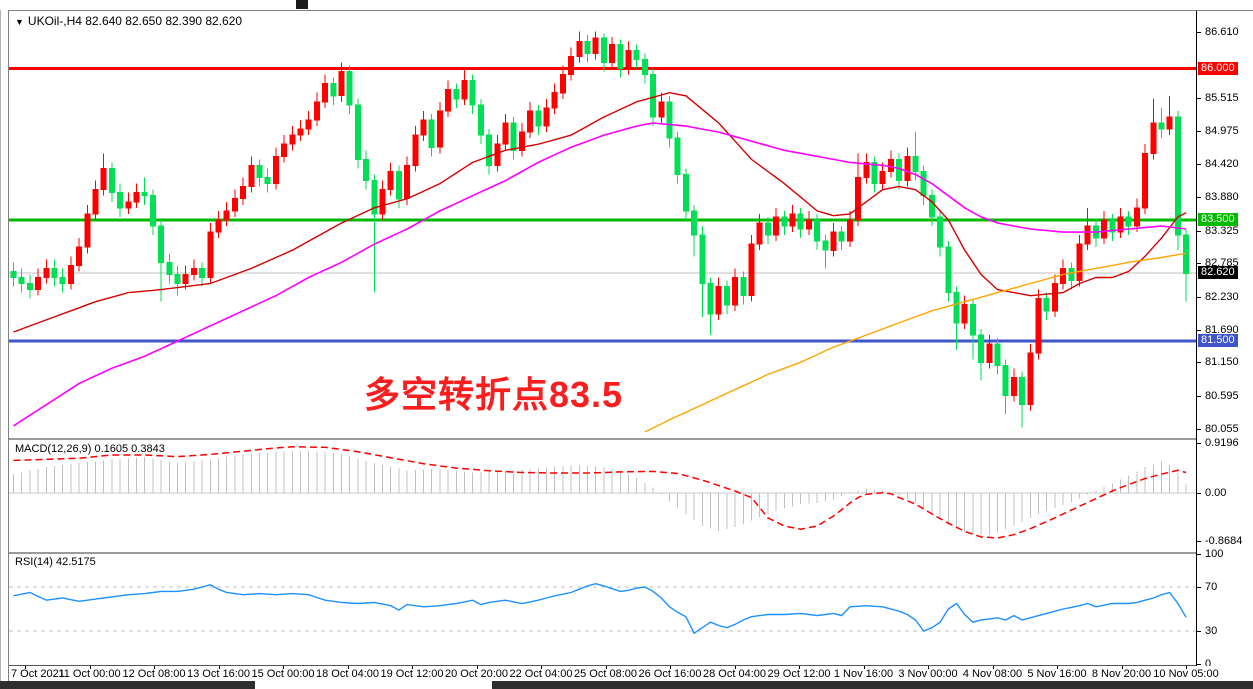  I want to click on price-badge-83.500: 83.500, so click(1218, 219).